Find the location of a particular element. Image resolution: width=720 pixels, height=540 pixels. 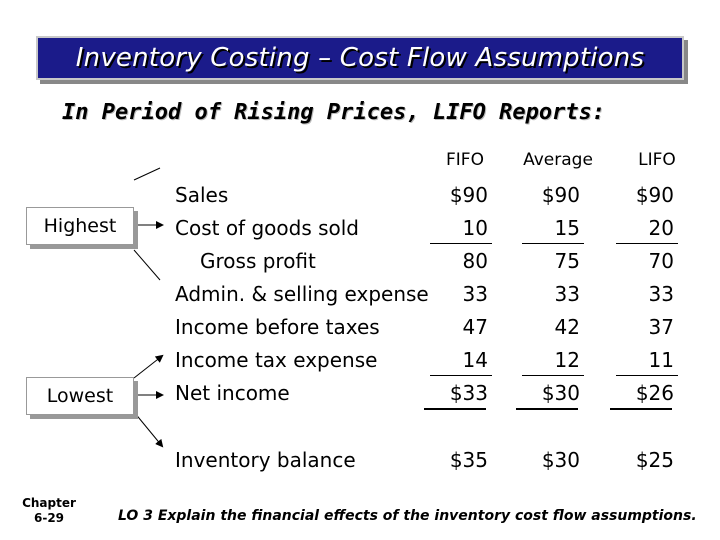

subtotal-line-average is located at coordinates (553, 243).